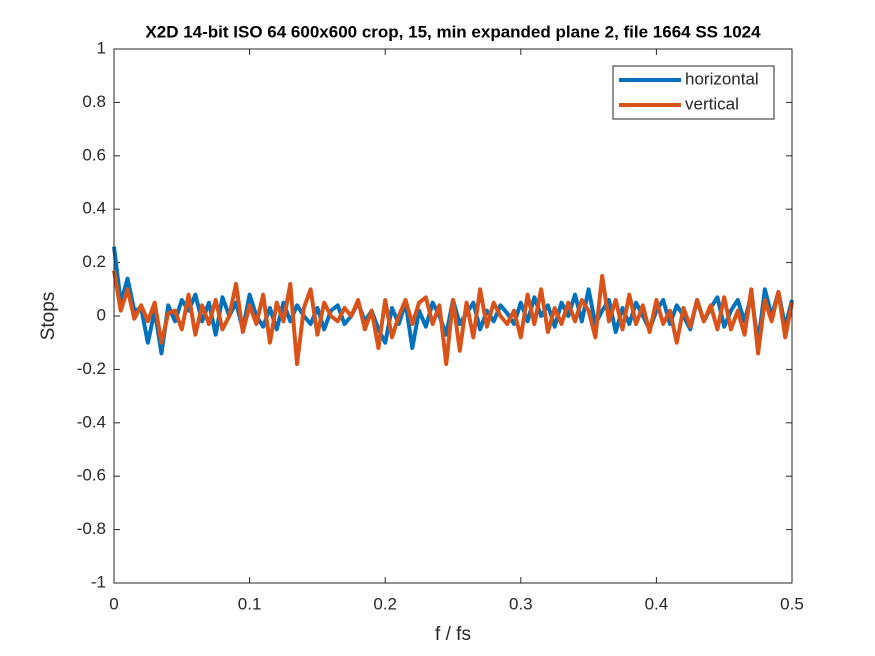 The height and width of the screenshot is (656, 875). I want to click on legend-label: vertical, so click(712, 103).